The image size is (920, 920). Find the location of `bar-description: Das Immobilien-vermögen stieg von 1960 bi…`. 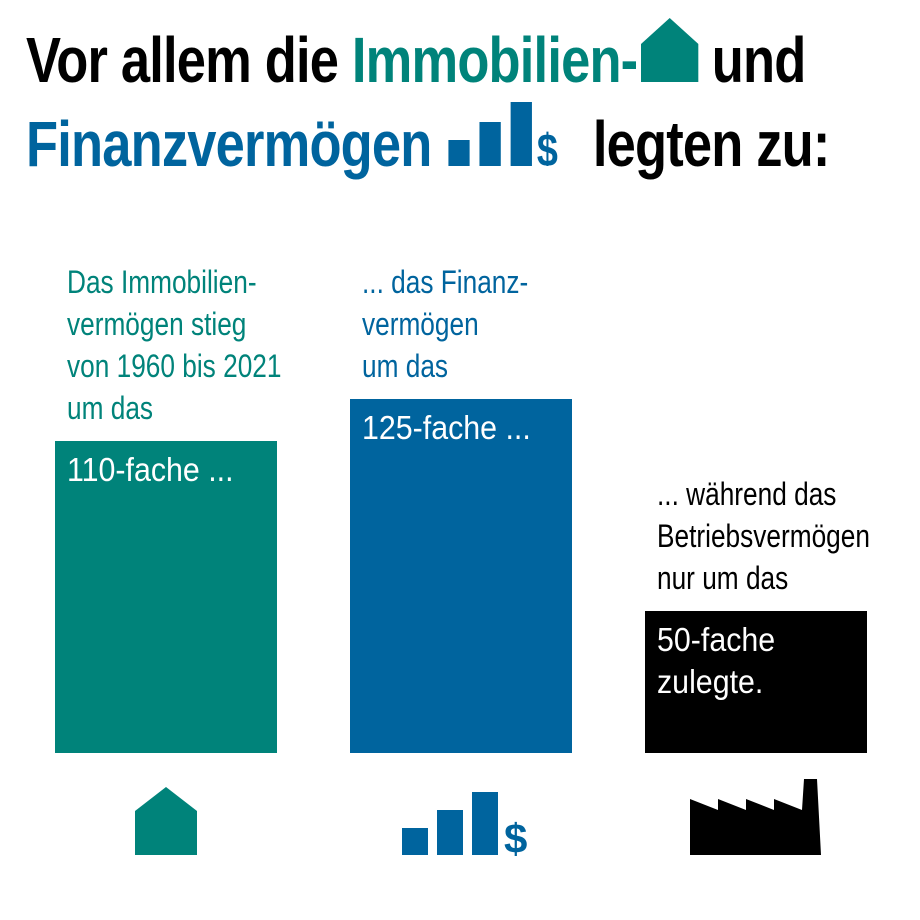

bar-description: Das Immobilien-vermögen stieg von 1960 bi… is located at coordinates (174, 345).